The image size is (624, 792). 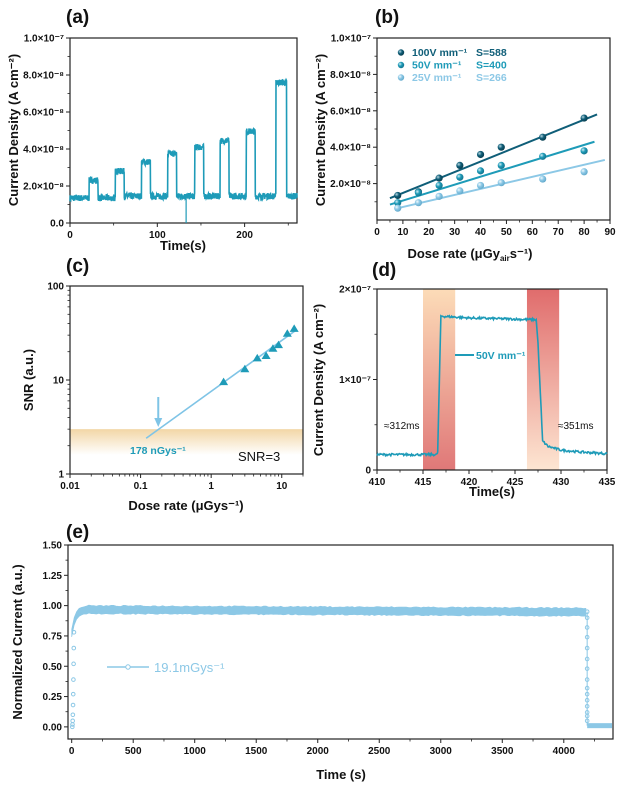 I want to click on y-tick-label: 0.25, so click(x=53, y=697).